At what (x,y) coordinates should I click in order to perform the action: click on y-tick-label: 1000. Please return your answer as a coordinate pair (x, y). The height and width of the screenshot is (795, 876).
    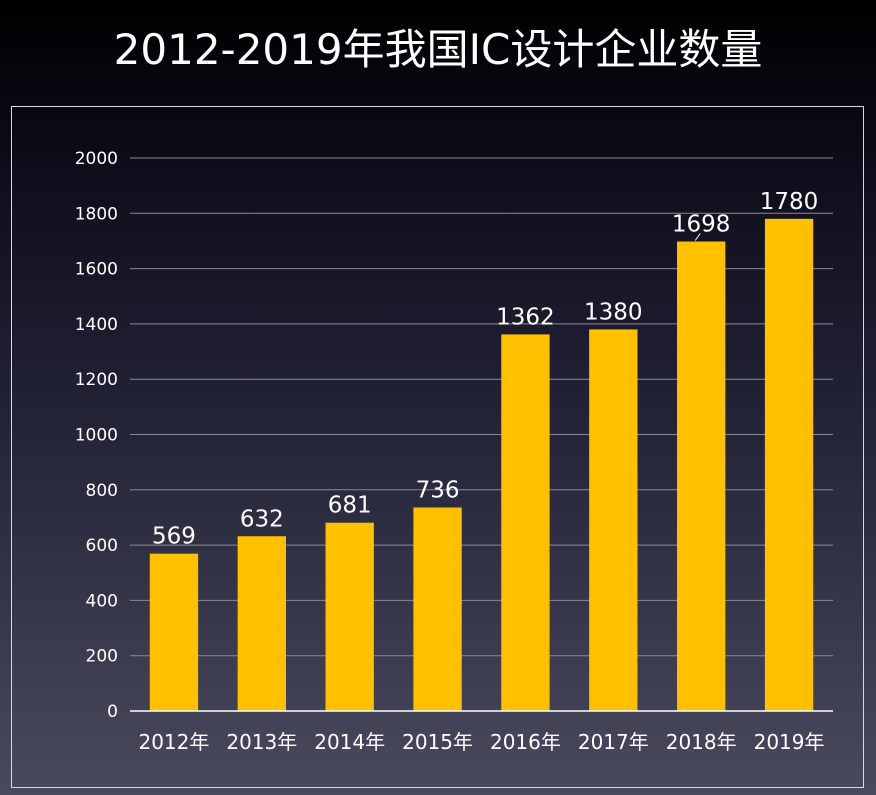
    Looking at the image, I should click on (96, 436).